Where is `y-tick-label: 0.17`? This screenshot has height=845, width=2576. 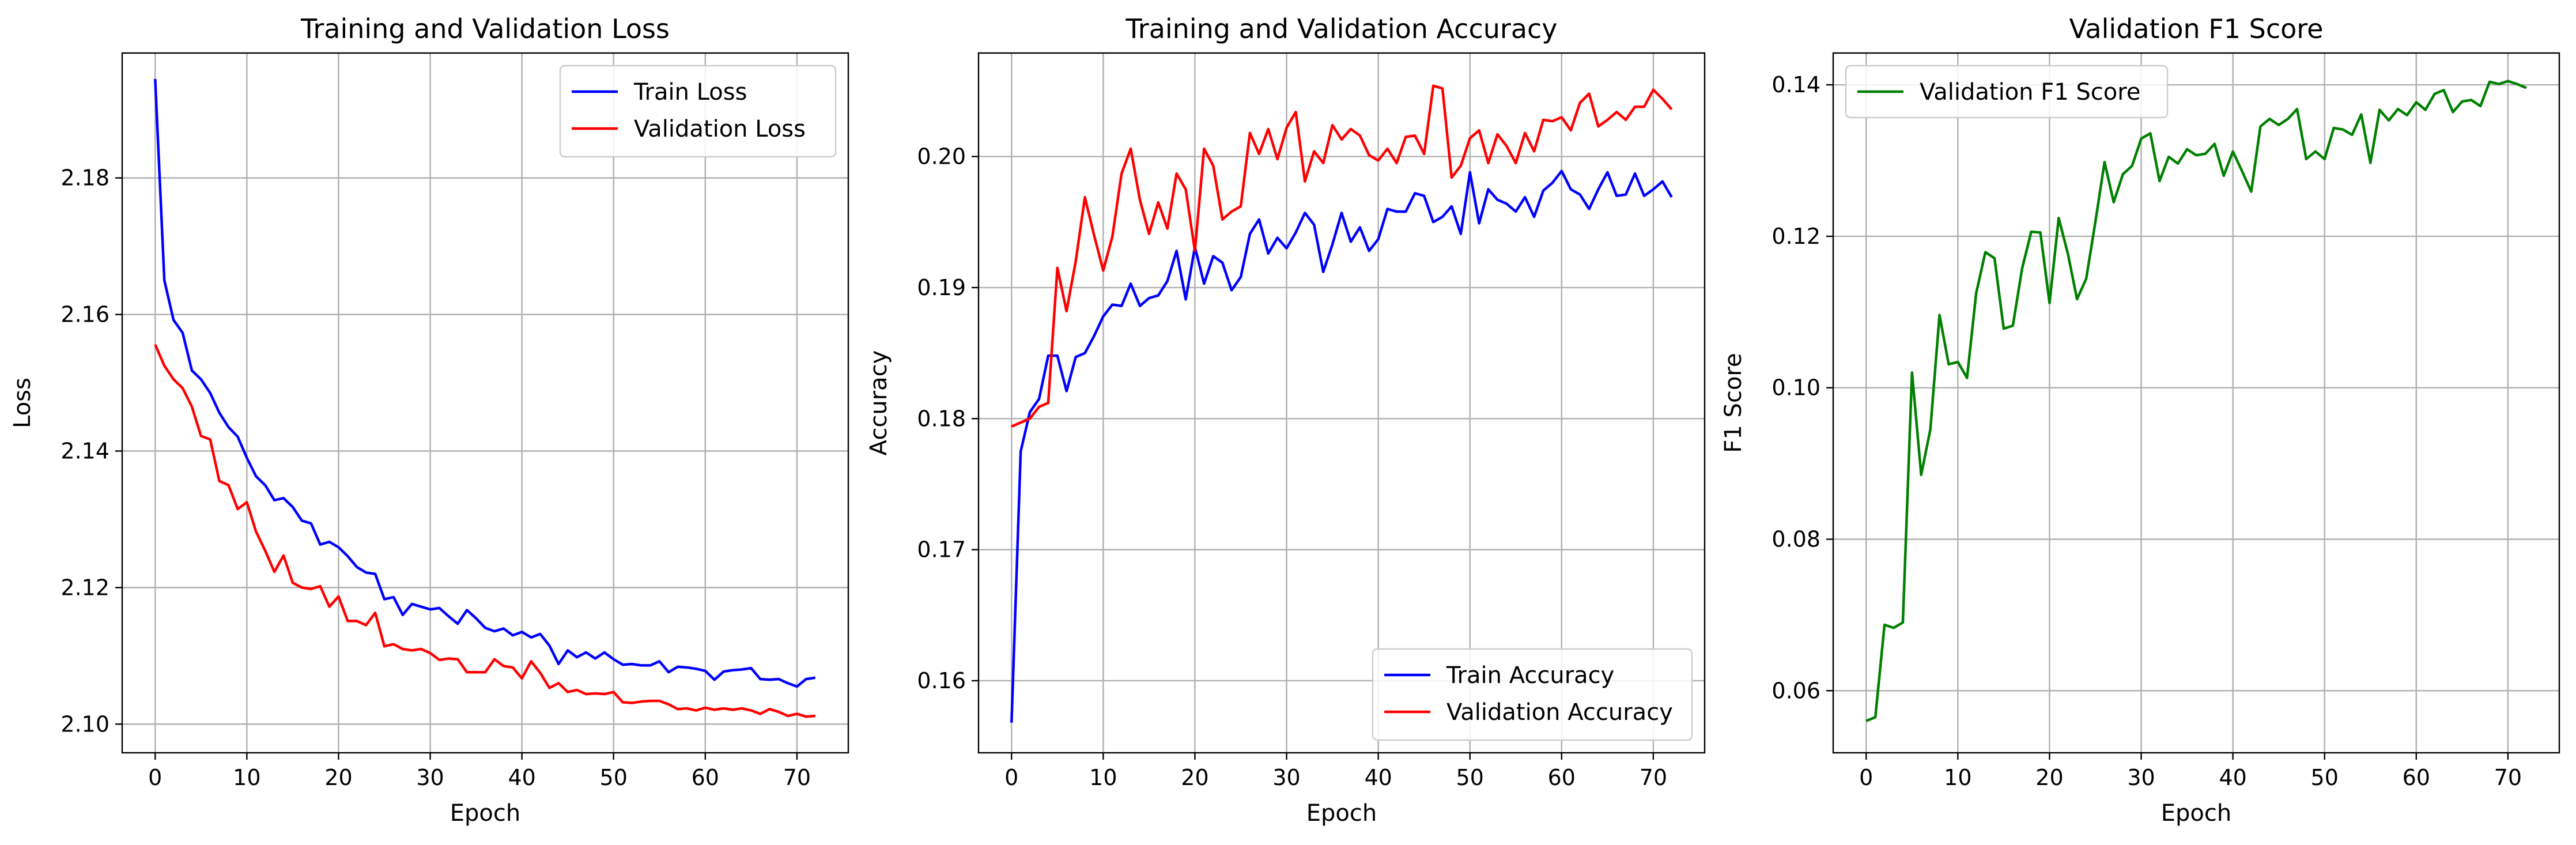 y-tick-label: 0.17 is located at coordinates (941, 550).